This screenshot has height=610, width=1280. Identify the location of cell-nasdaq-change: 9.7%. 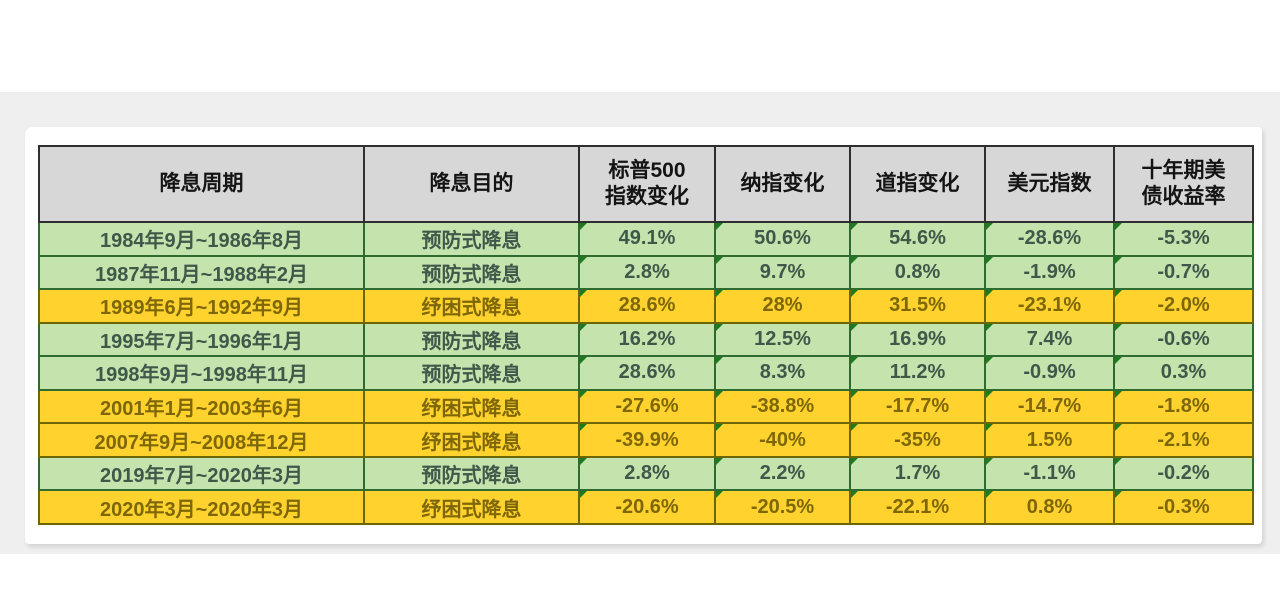
(782, 272).